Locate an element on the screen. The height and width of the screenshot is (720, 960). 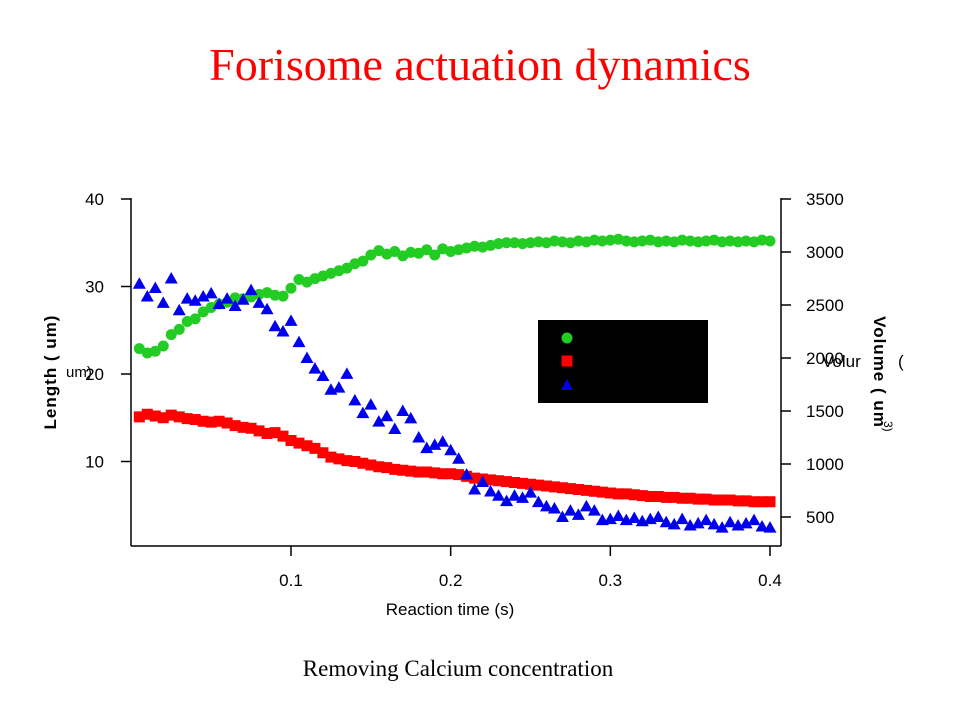
clipped-label-right: Volur is located at coordinates (841, 361).